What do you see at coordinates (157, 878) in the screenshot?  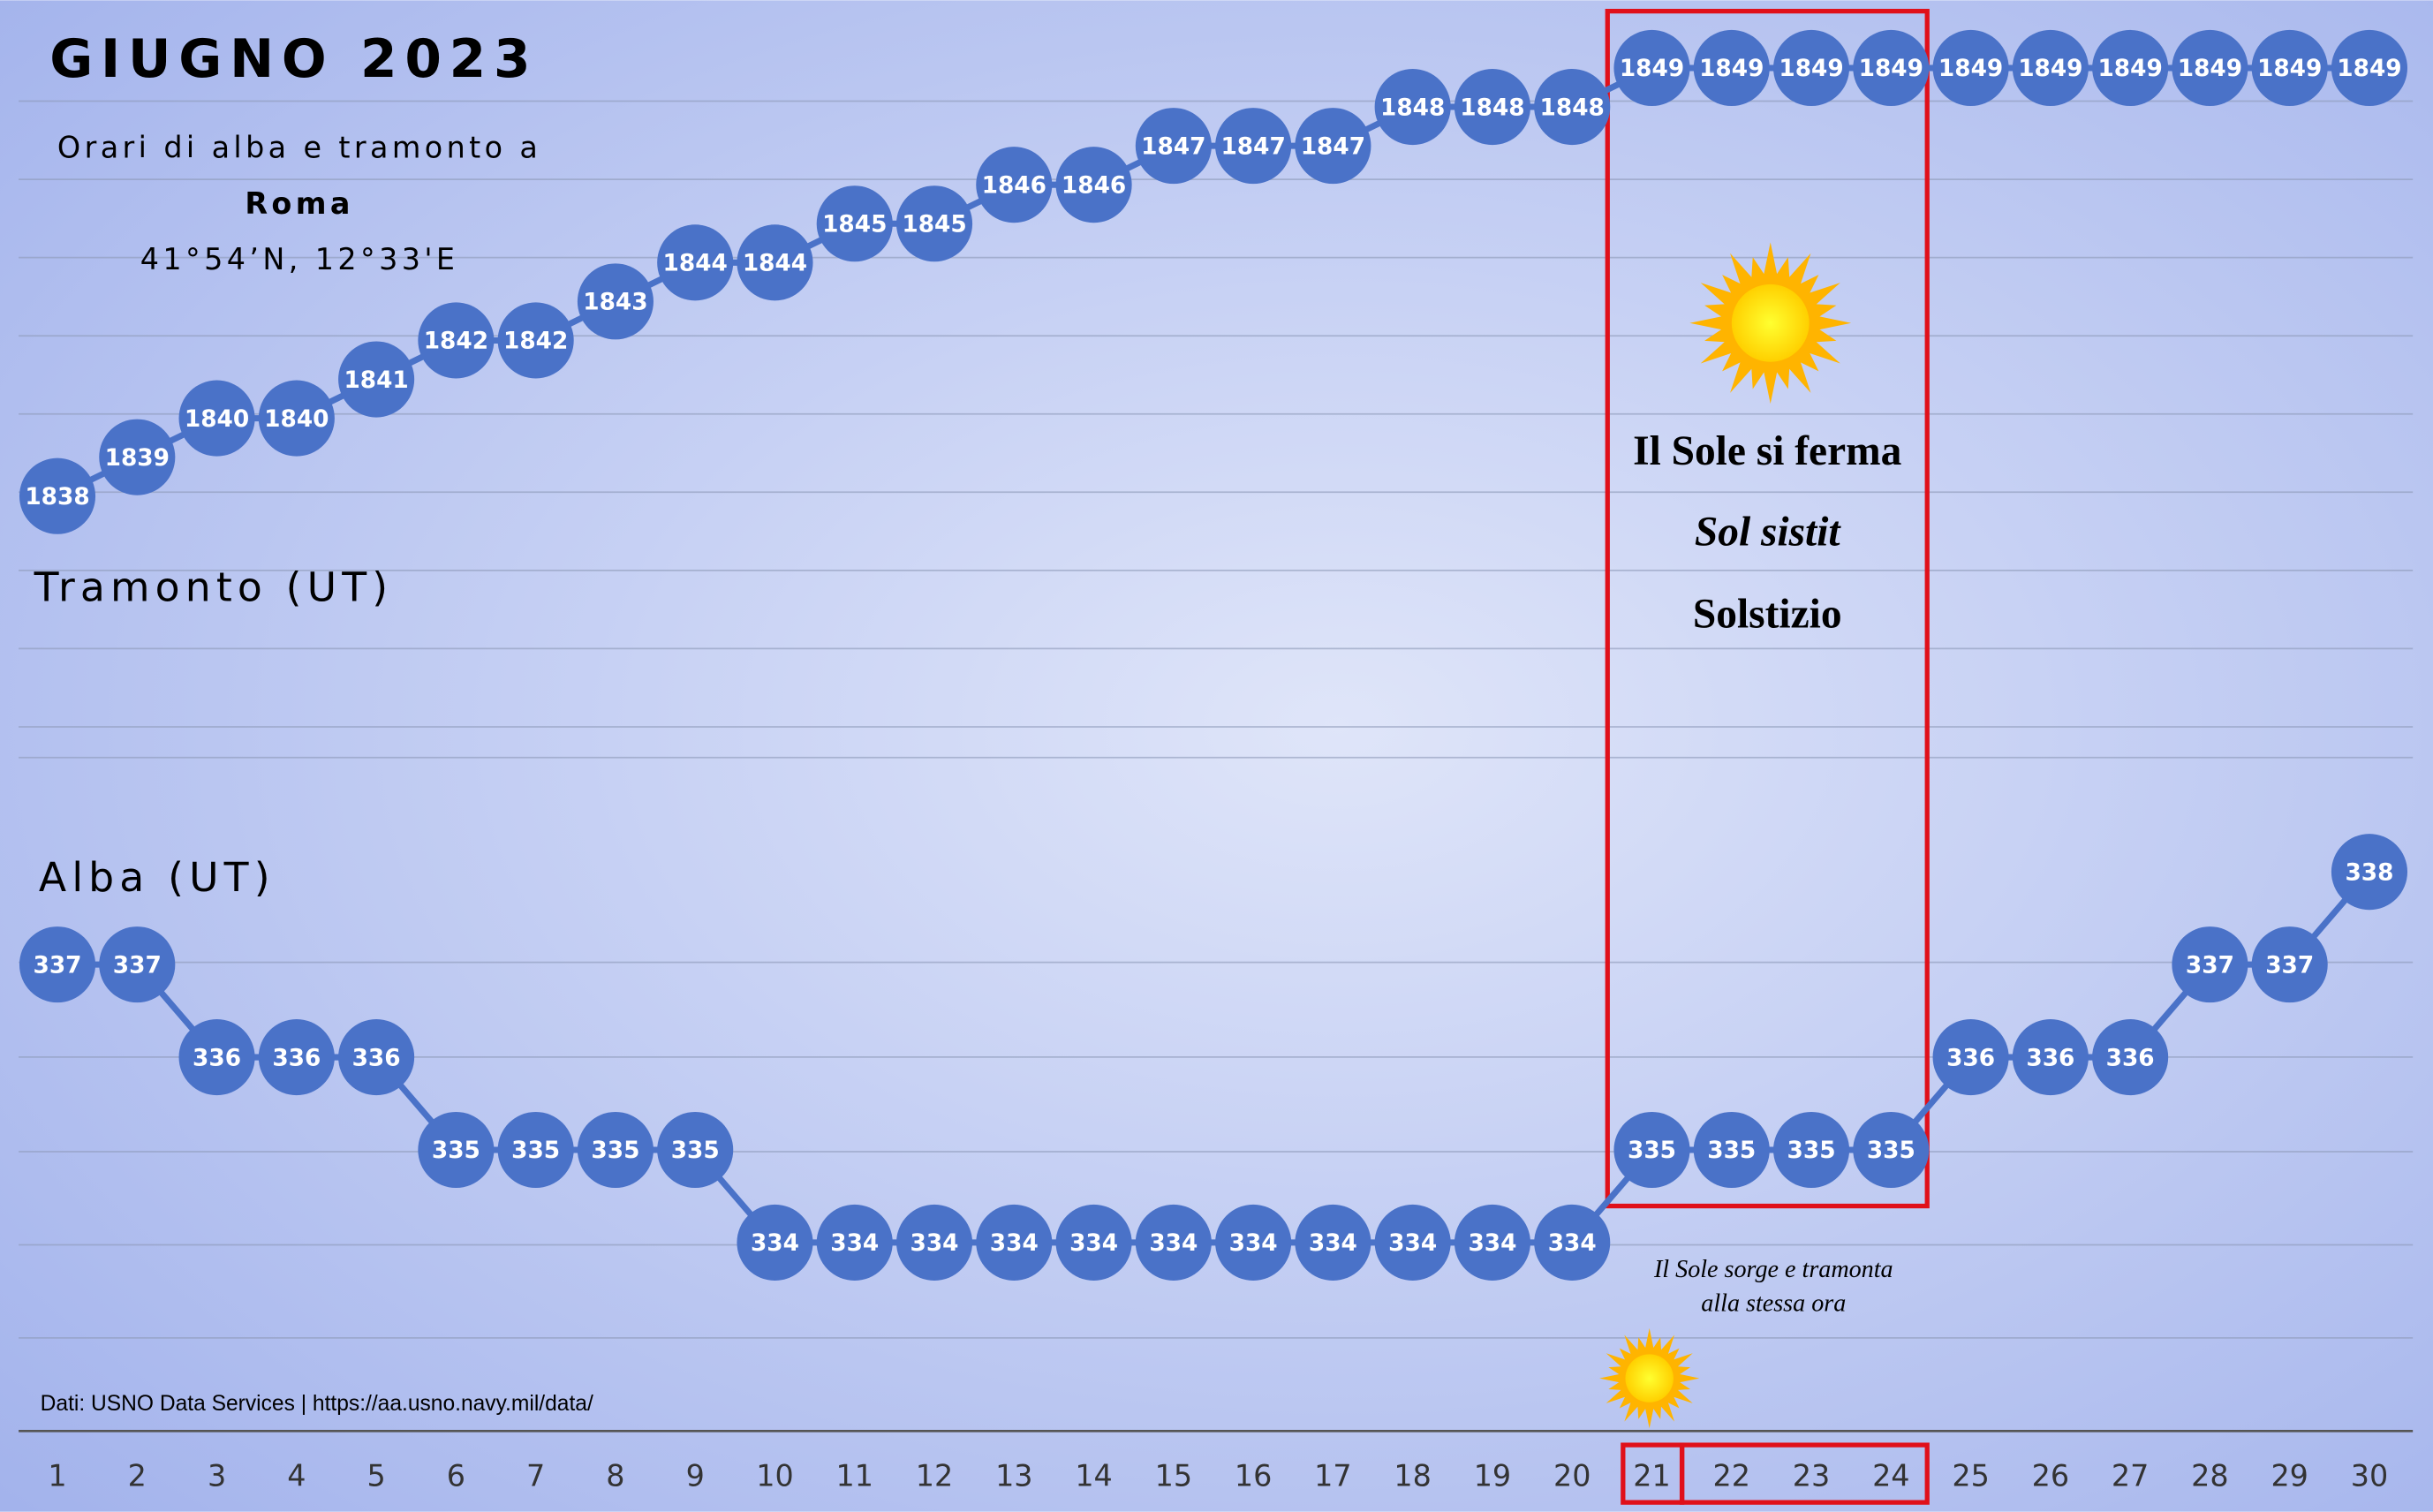 I see `series-label: Alba (UT)` at bounding box center [157, 878].